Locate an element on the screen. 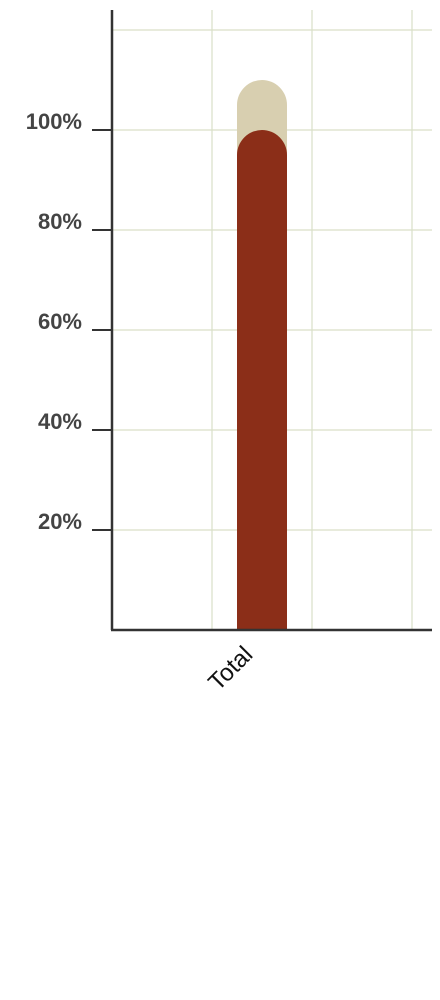  y-tick-label: 20% is located at coordinates (60, 521).